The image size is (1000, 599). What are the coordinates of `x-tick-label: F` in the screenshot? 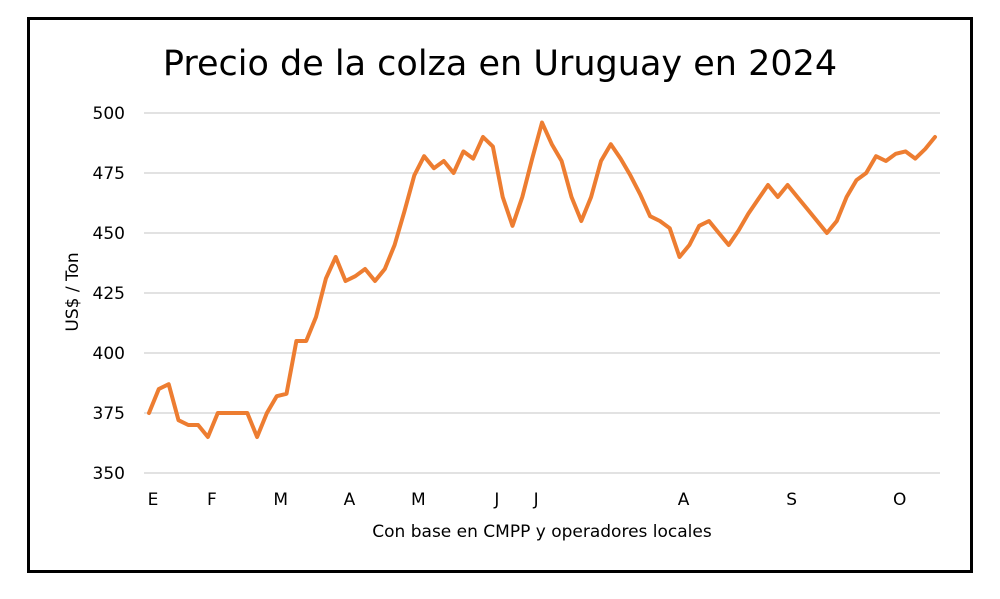 It's located at (212, 500).